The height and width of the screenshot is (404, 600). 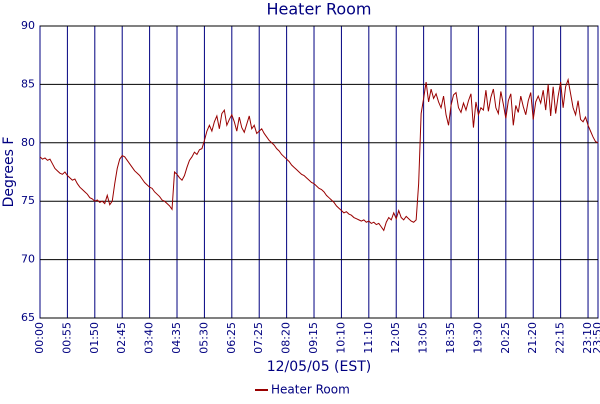 What do you see at coordinates (395, 338) in the screenshot?
I see `x-tick-label: 12:05` at bounding box center [395, 338].